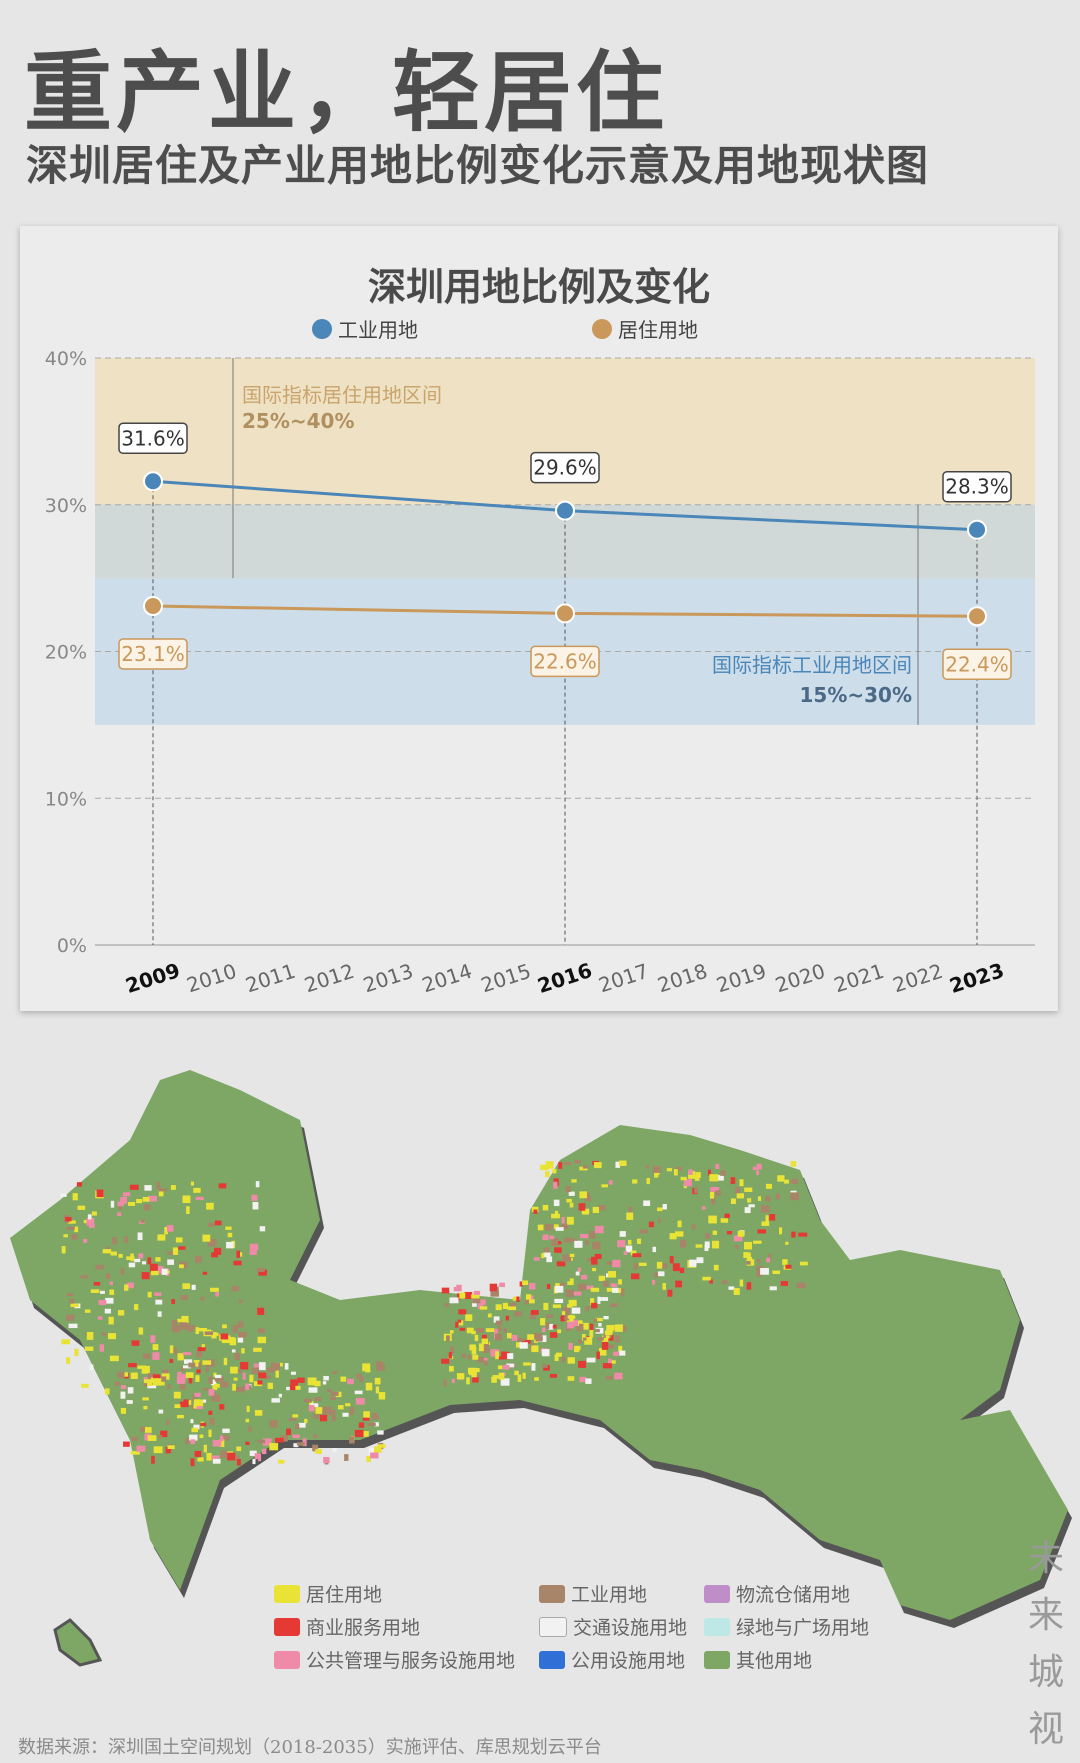 This screenshot has width=1080, height=1763. Describe the element at coordinates (153, 606) in the screenshot. I see `house-icon` at that location.